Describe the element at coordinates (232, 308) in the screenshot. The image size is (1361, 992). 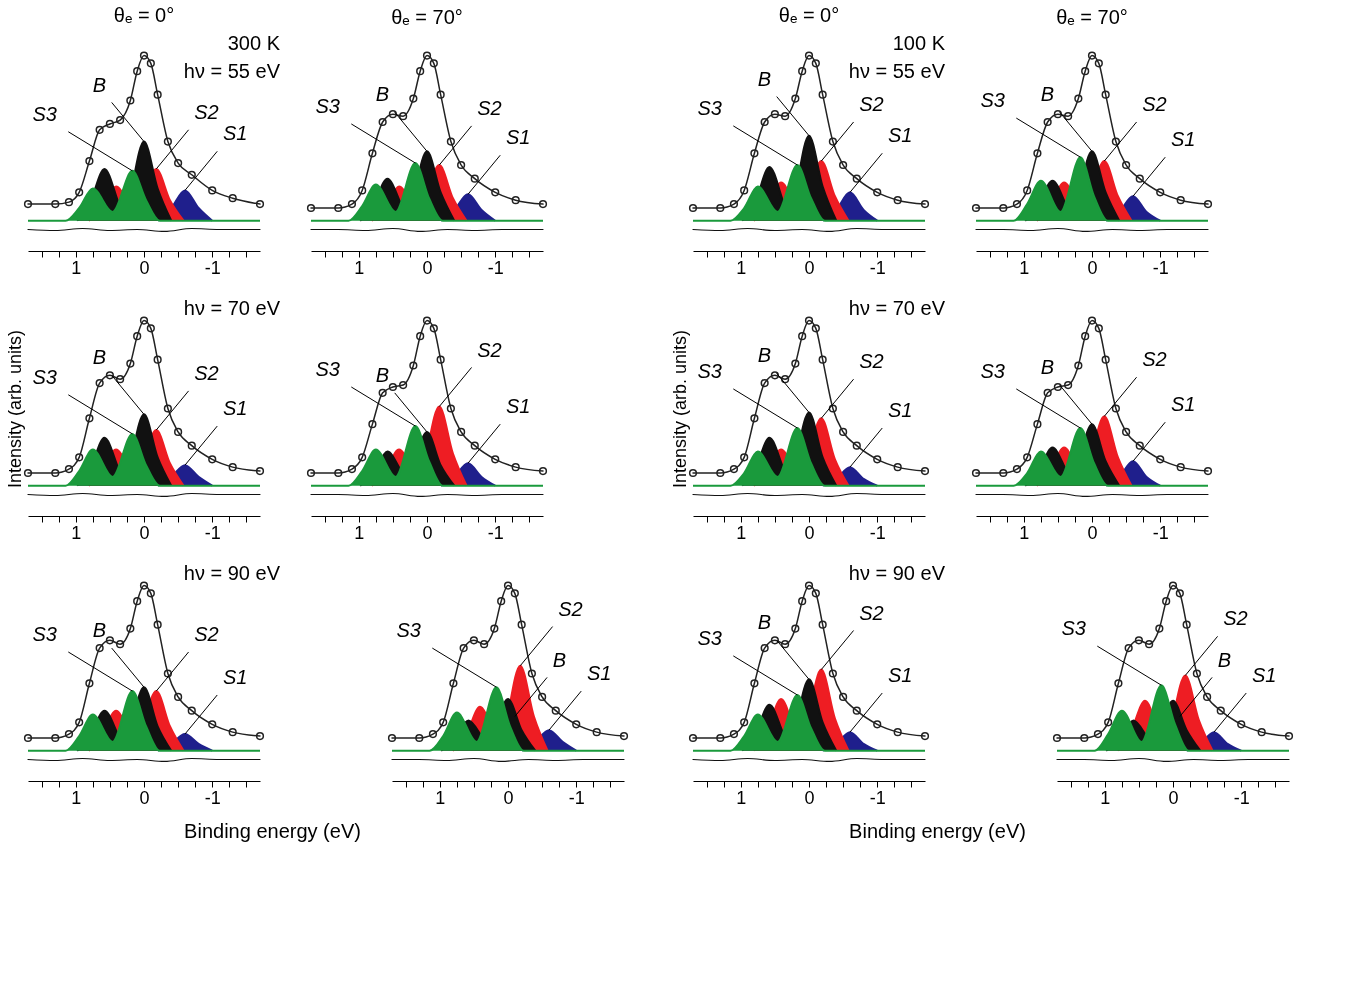
I see `text: hν = 70 eV` at that location.